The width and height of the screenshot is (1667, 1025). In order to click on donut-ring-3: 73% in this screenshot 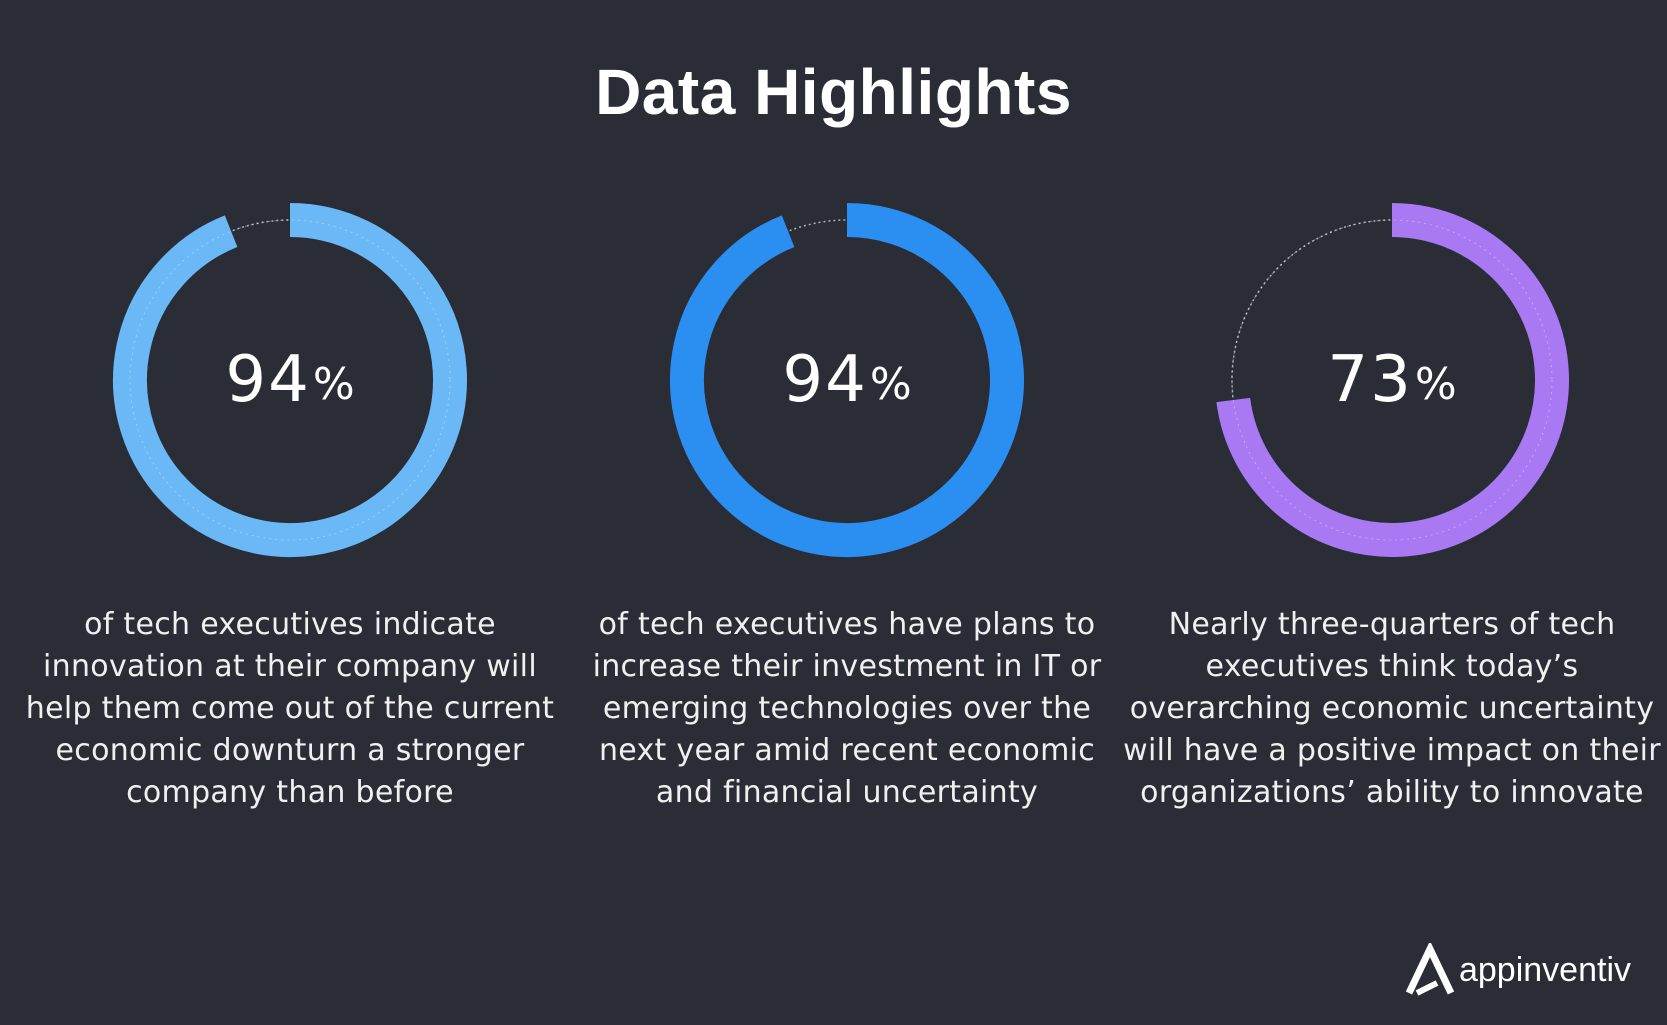, I will do `click(1392, 380)`.